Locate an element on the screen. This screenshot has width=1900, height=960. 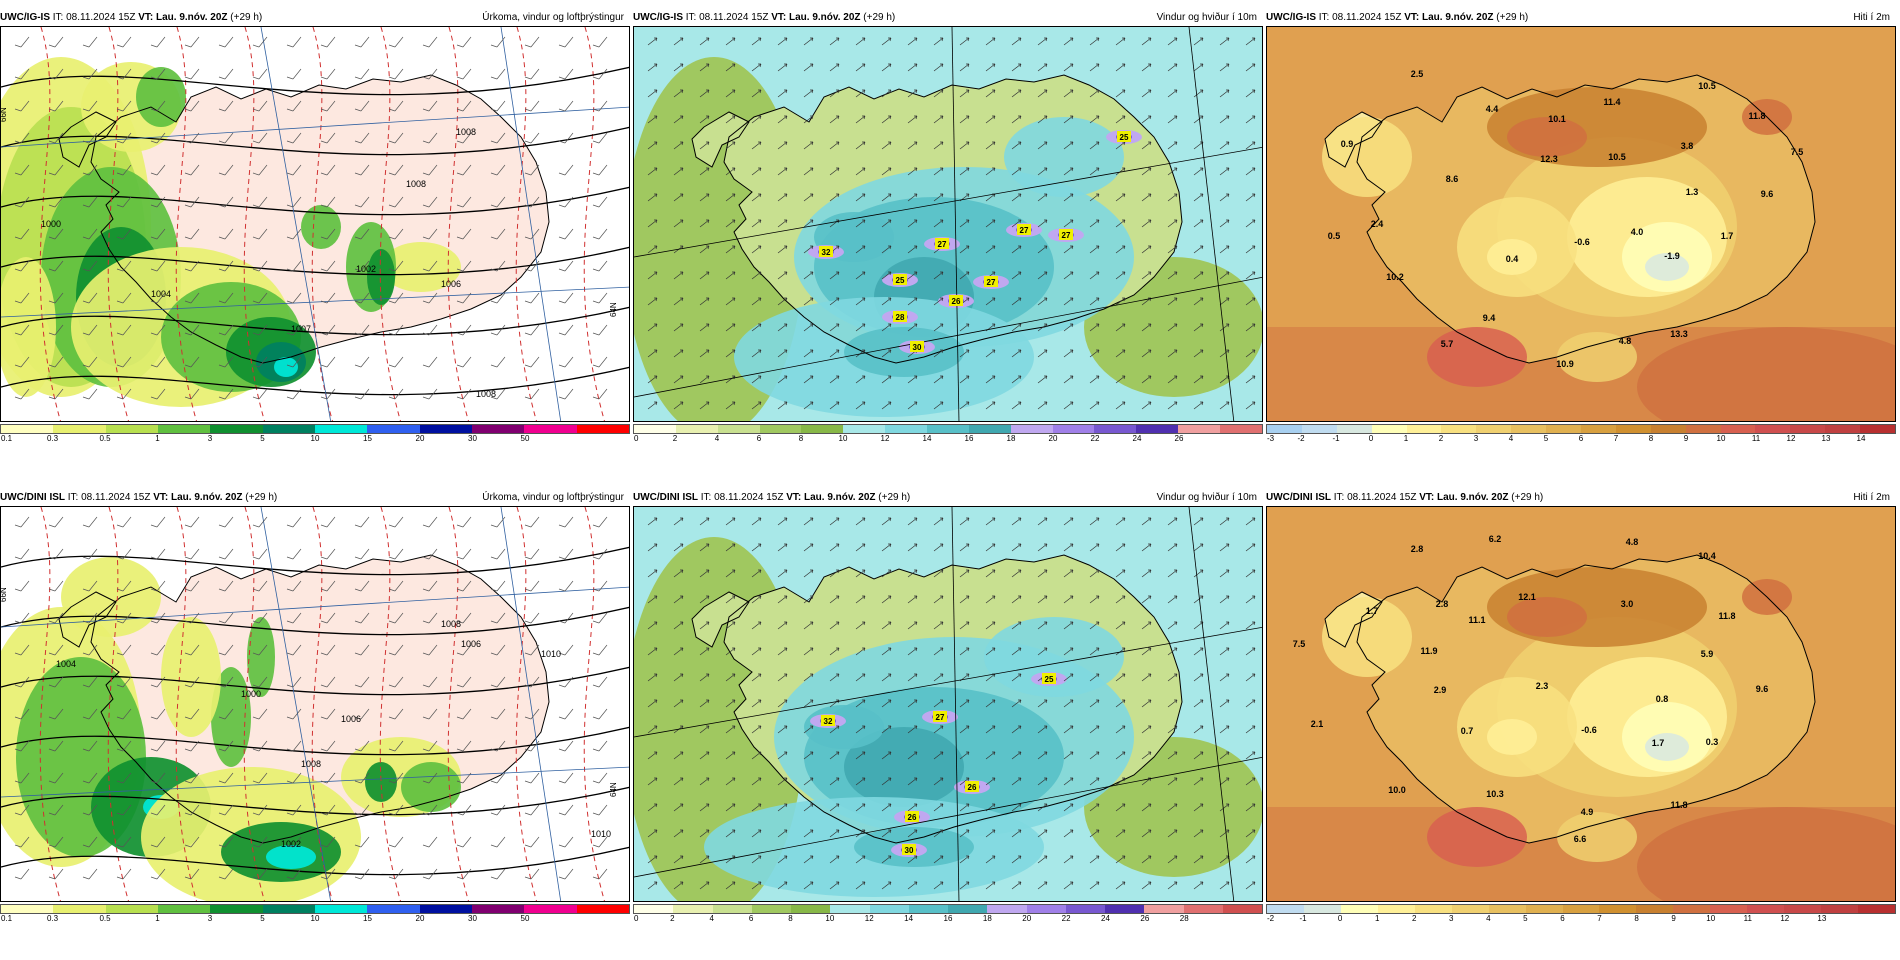
legend-tick-label: 16 is located at coordinates (969, 438).